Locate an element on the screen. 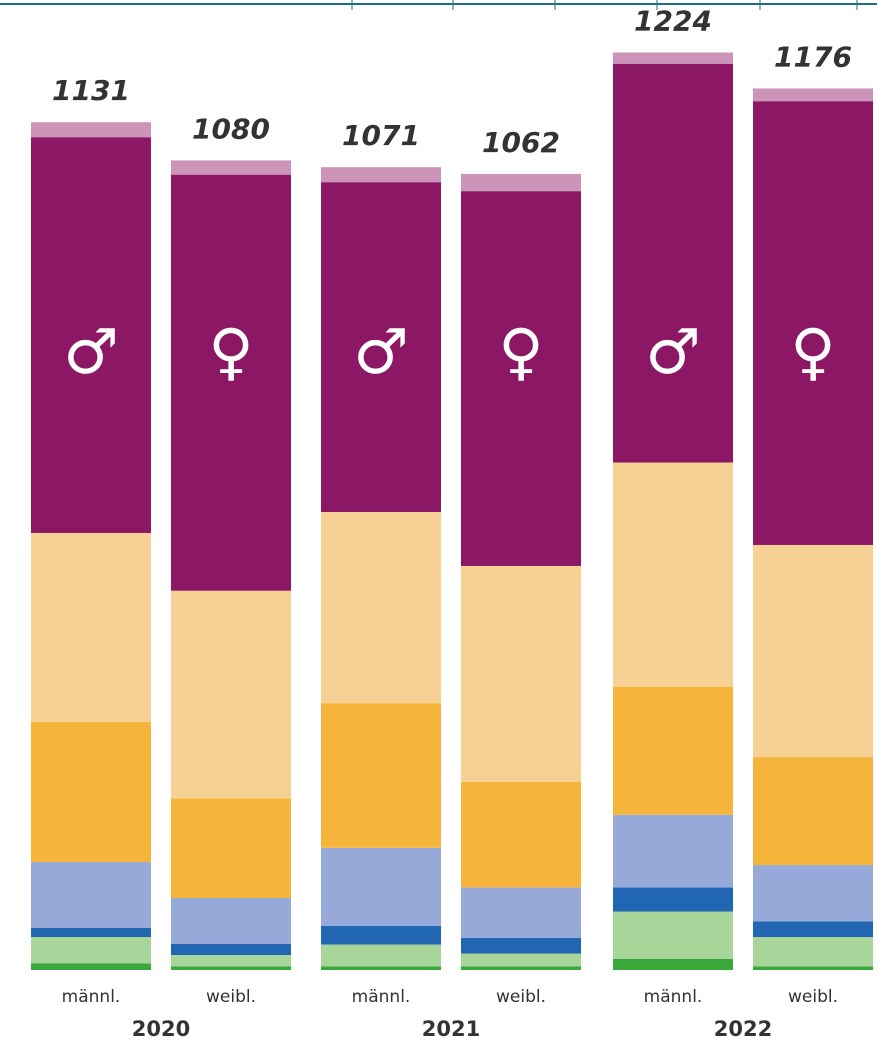 The height and width of the screenshot is (1044, 877). total-label: 1176 is located at coordinates (813, 56).